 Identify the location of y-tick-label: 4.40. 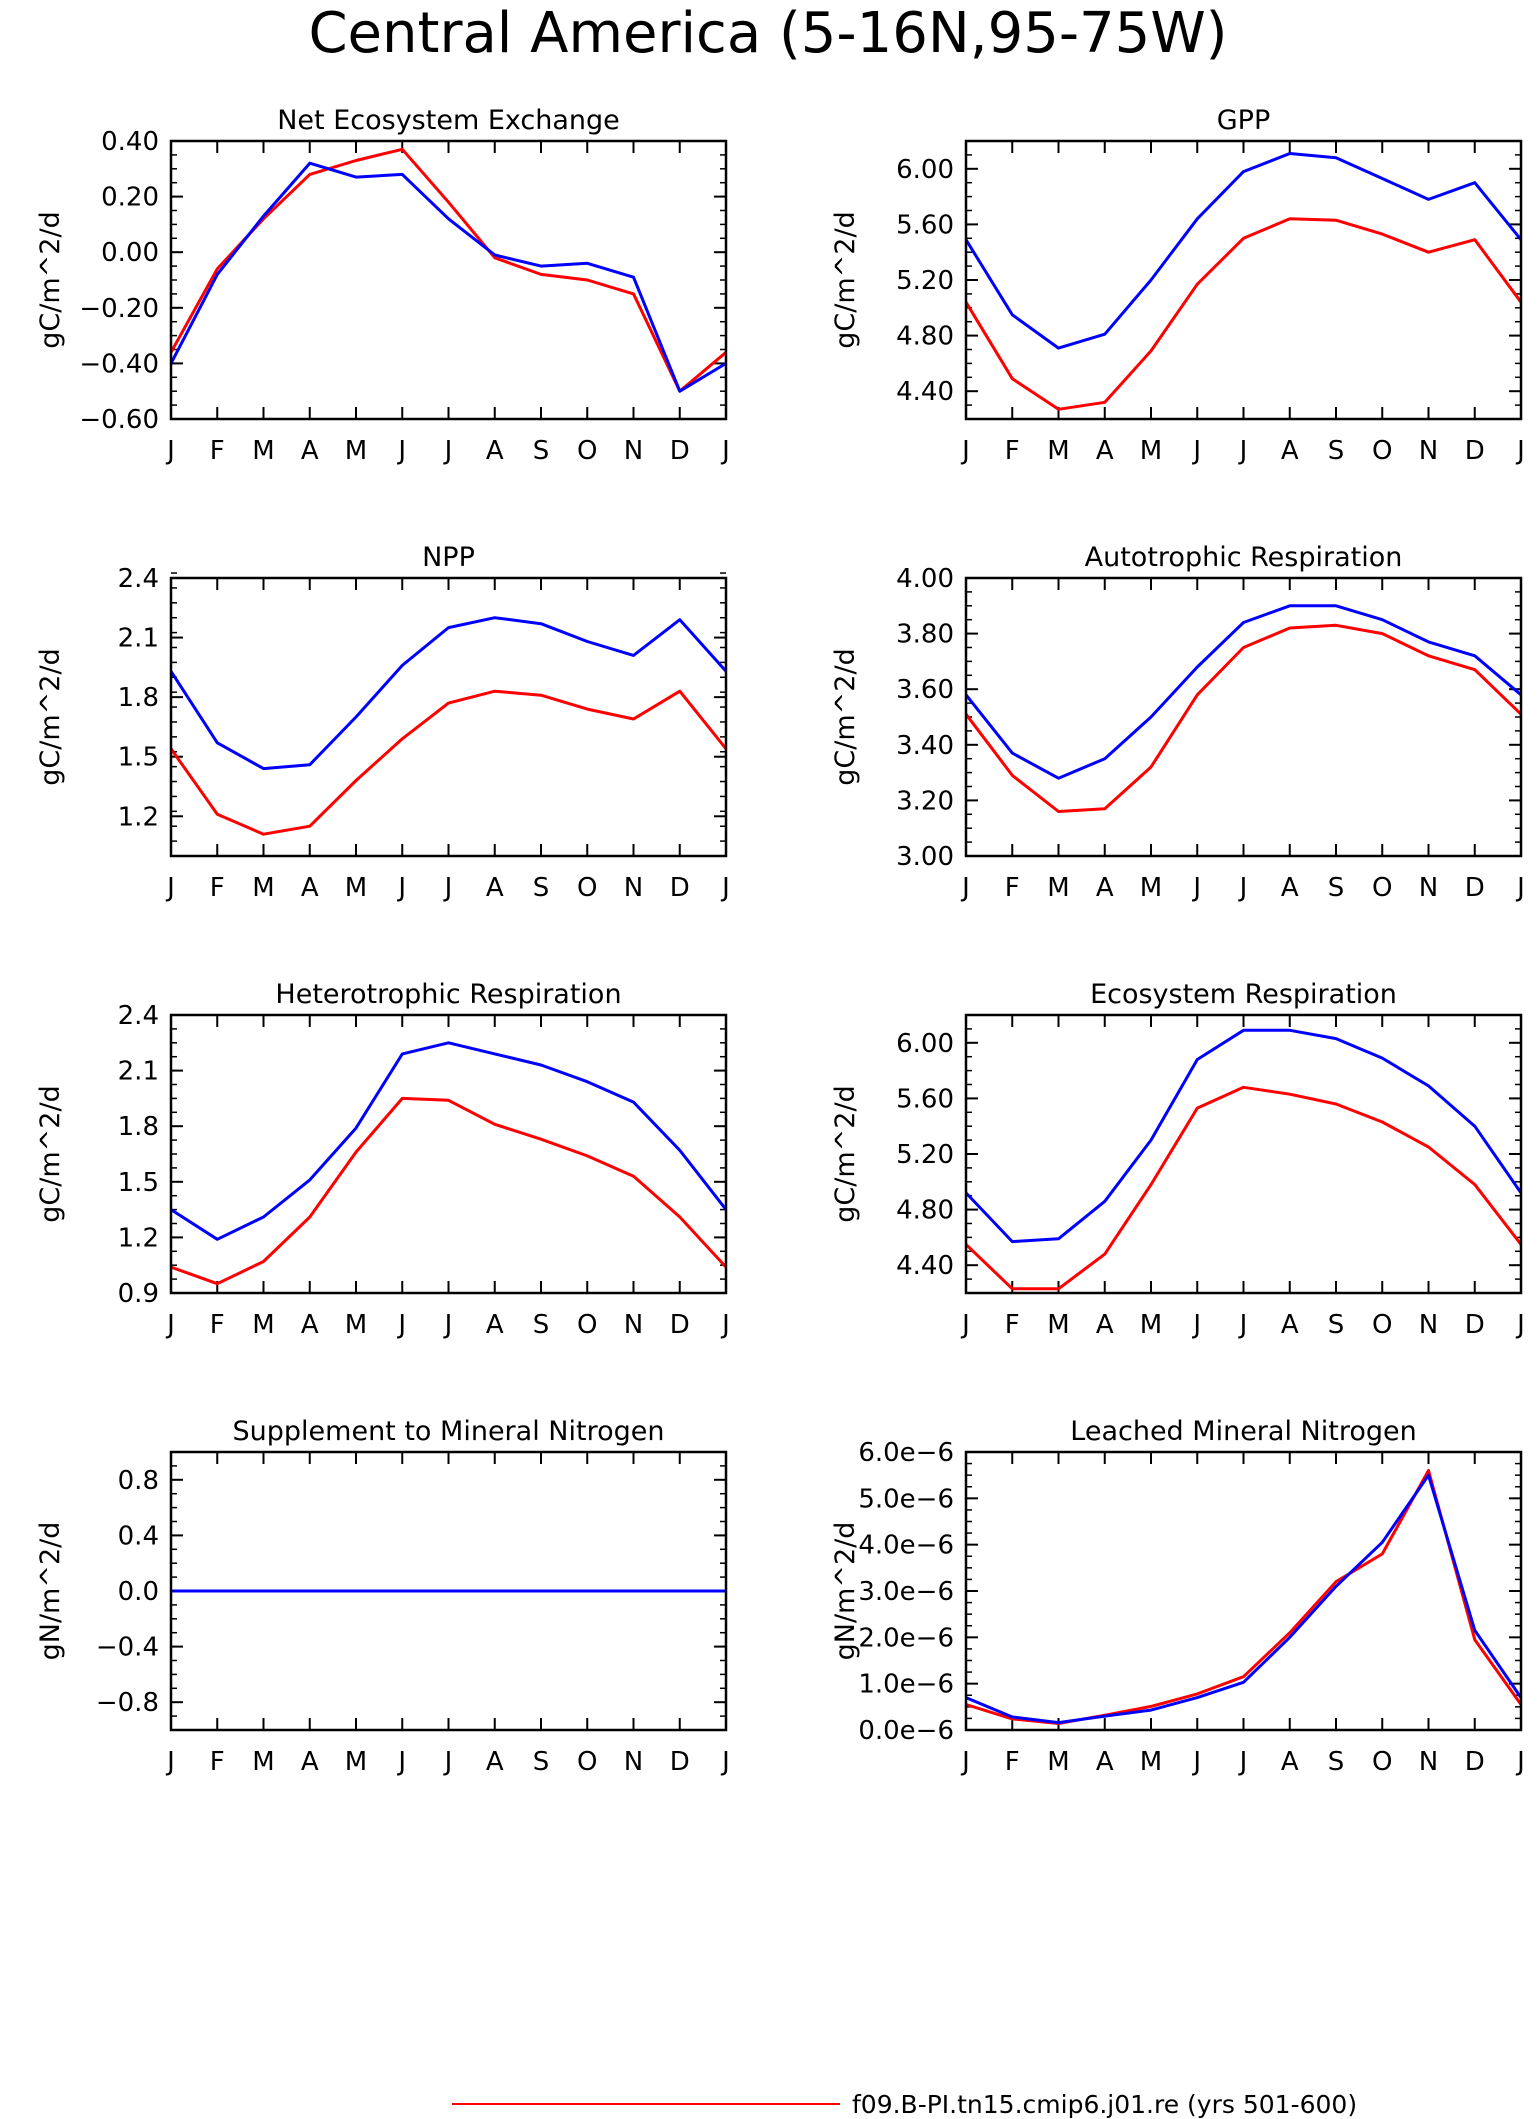
(925, 392).